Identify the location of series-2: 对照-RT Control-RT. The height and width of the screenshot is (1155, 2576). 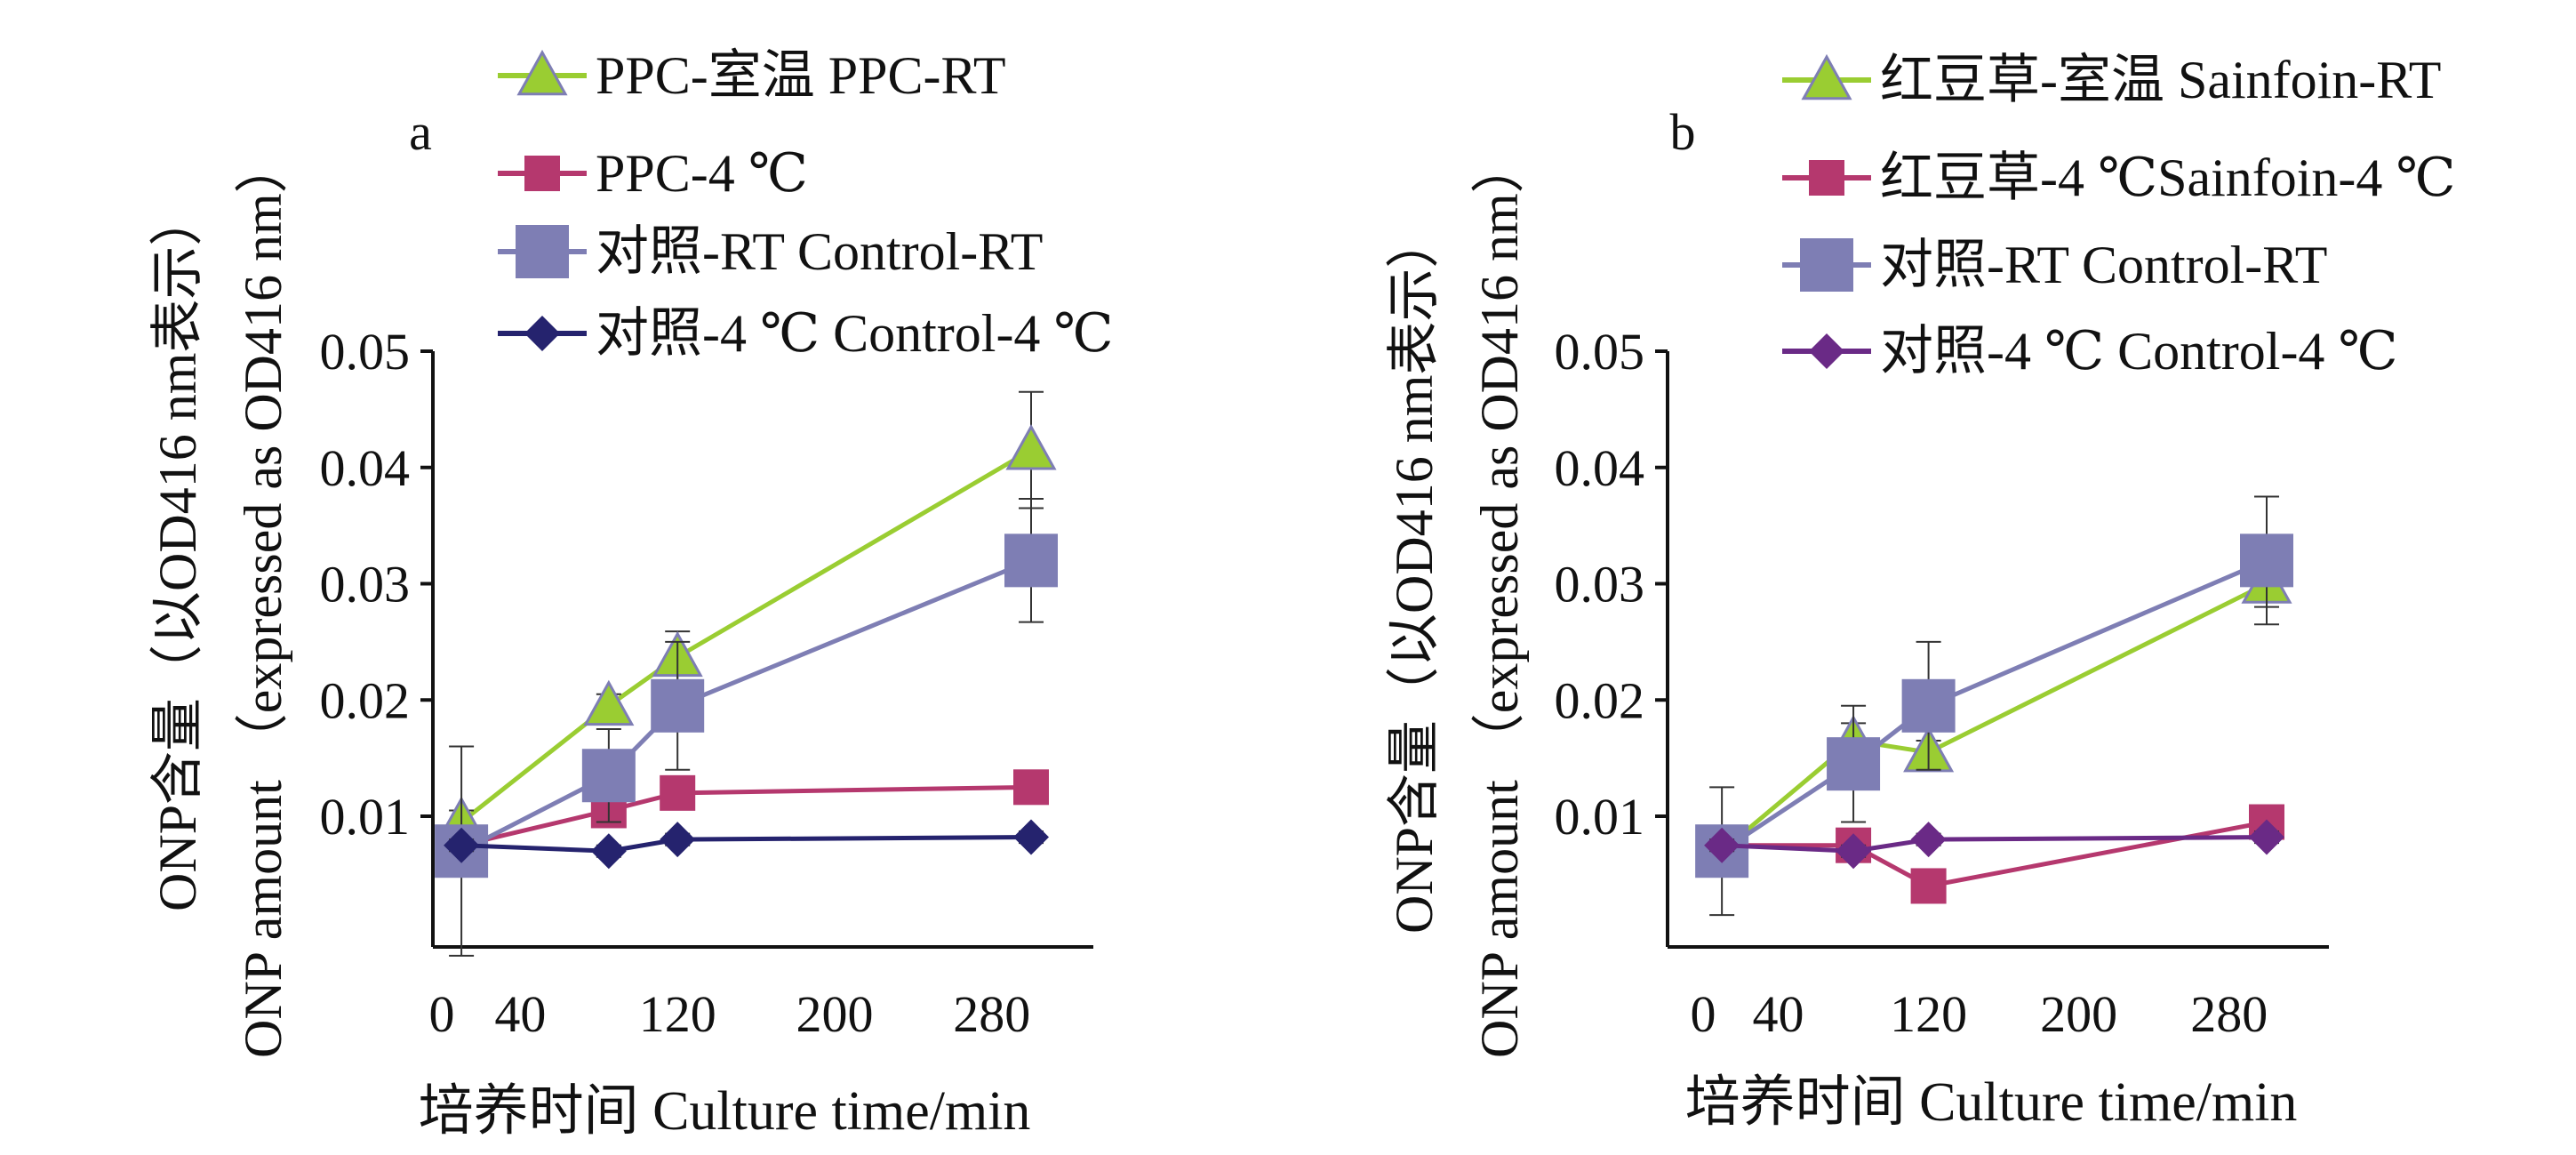
(2011, 576).